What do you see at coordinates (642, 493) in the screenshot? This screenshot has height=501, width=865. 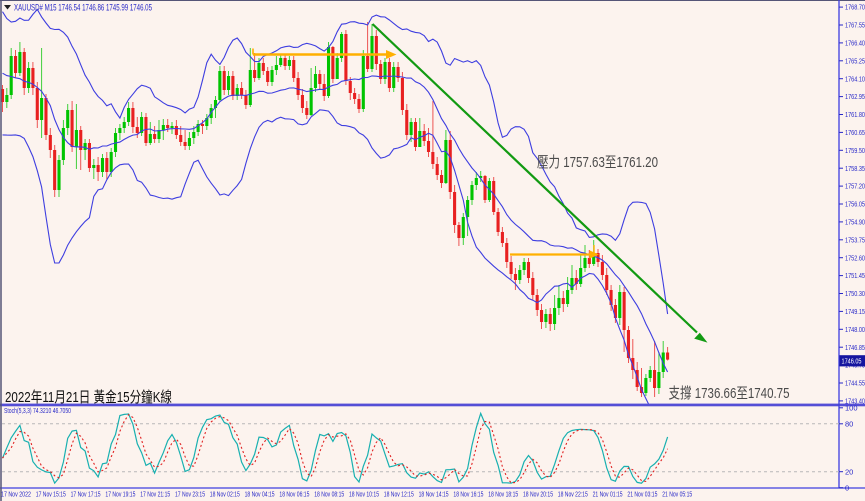 I see `svg-text: 21 Nov 03:15` at bounding box center [642, 493].